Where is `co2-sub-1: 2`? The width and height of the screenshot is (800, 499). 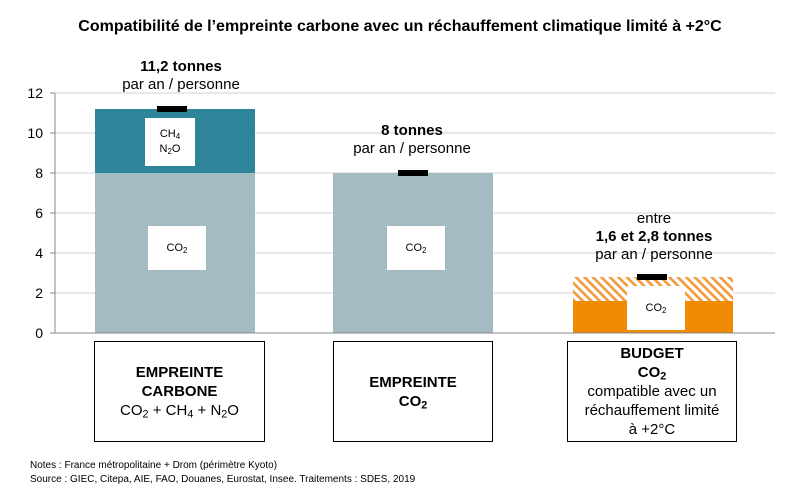 co2-sub-1: 2 is located at coordinates (185, 250).